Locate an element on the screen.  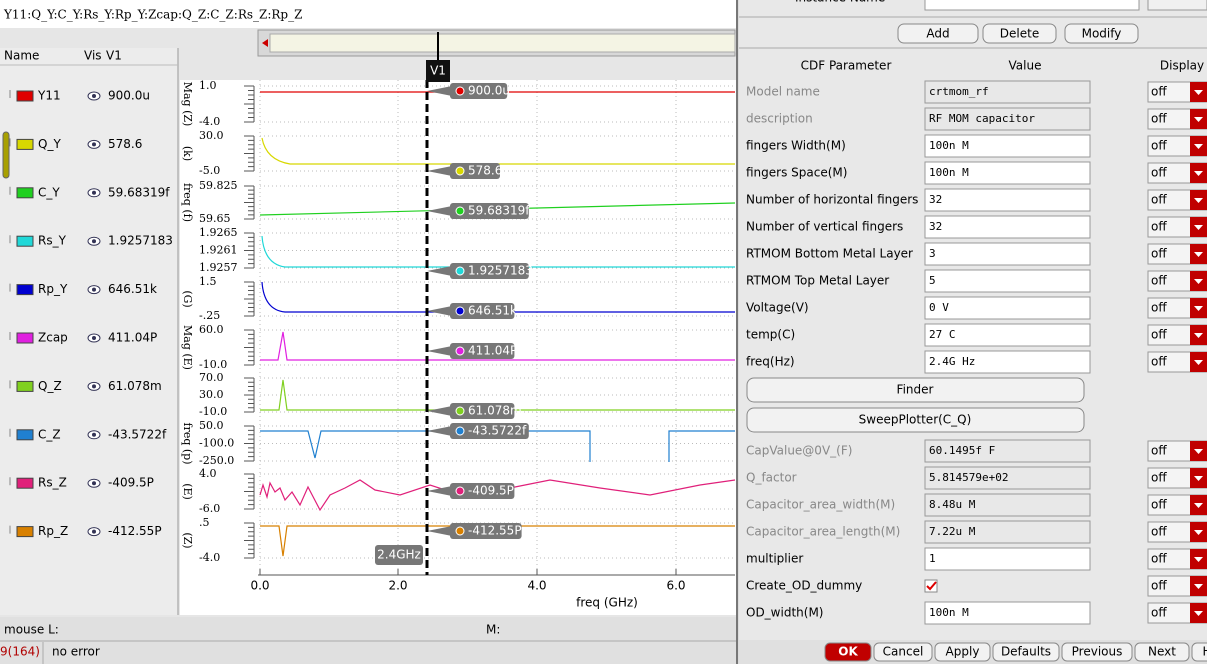
param-name: fingers Width(M) is located at coordinates (796, 146).